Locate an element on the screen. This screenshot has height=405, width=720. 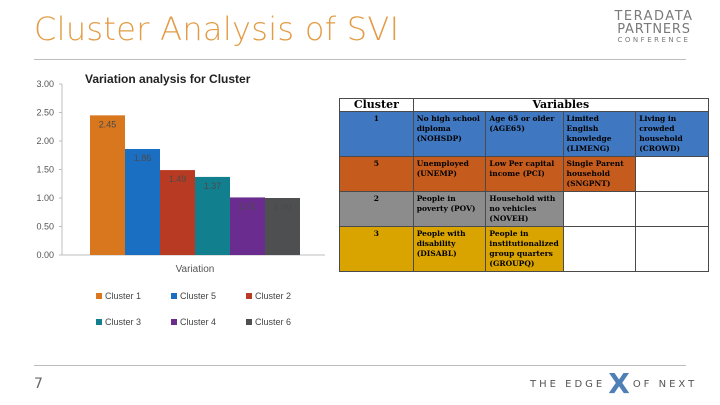
teradata-partners-logo: TERADATA PARTNERS CONFERENCE is located at coordinates (654, 27).